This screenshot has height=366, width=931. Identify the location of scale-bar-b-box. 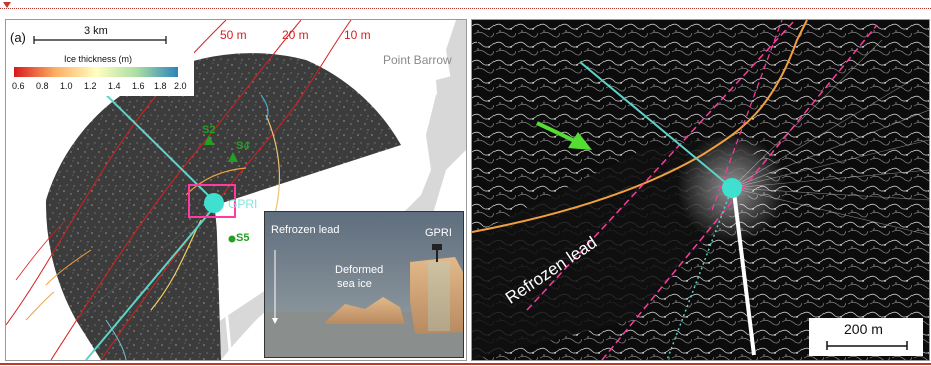
(866, 337).